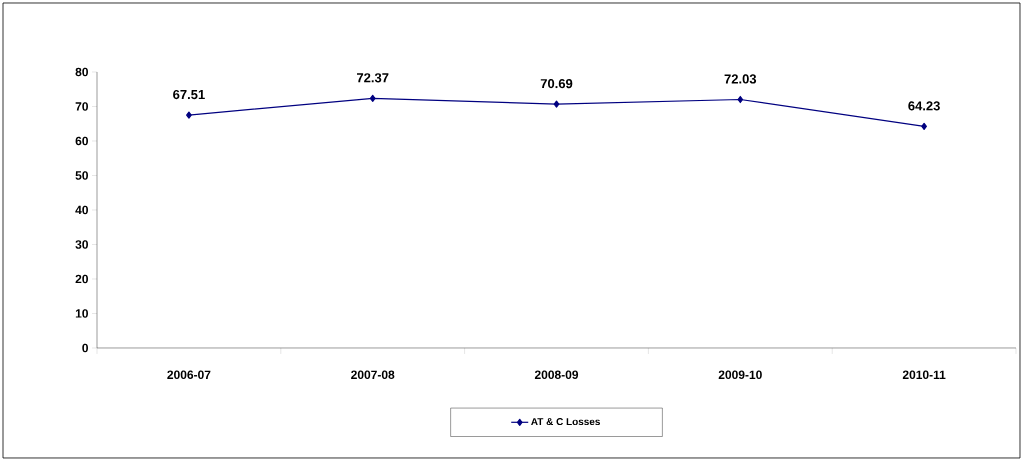 This screenshot has height=461, width=1023. What do you see at coordinates (81, 175) in the screenshot?
I see `y-tick-label: 50` at bounding box center [81, 175].